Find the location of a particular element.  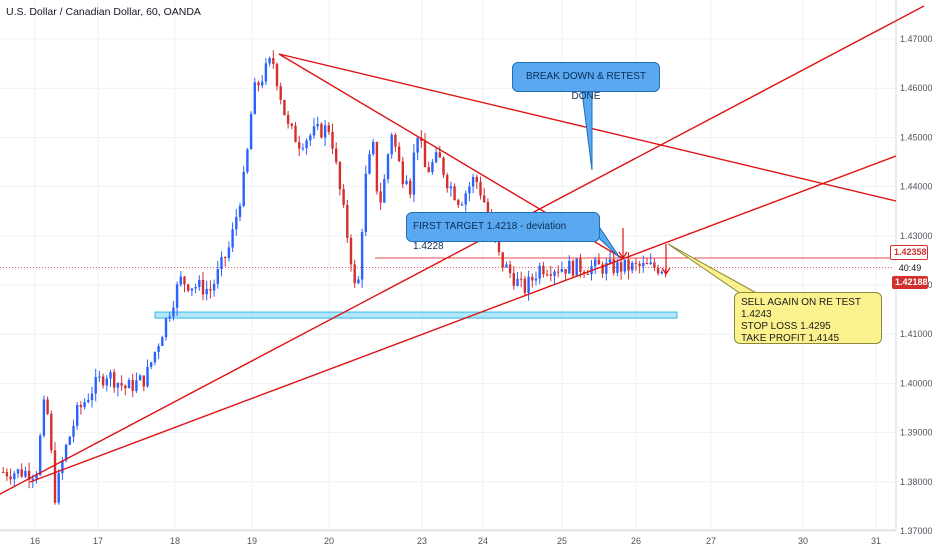

first-target-callout: FIRST TARGET 1.4218 - deviation 1.4228 is located at coordinates (503, 232).